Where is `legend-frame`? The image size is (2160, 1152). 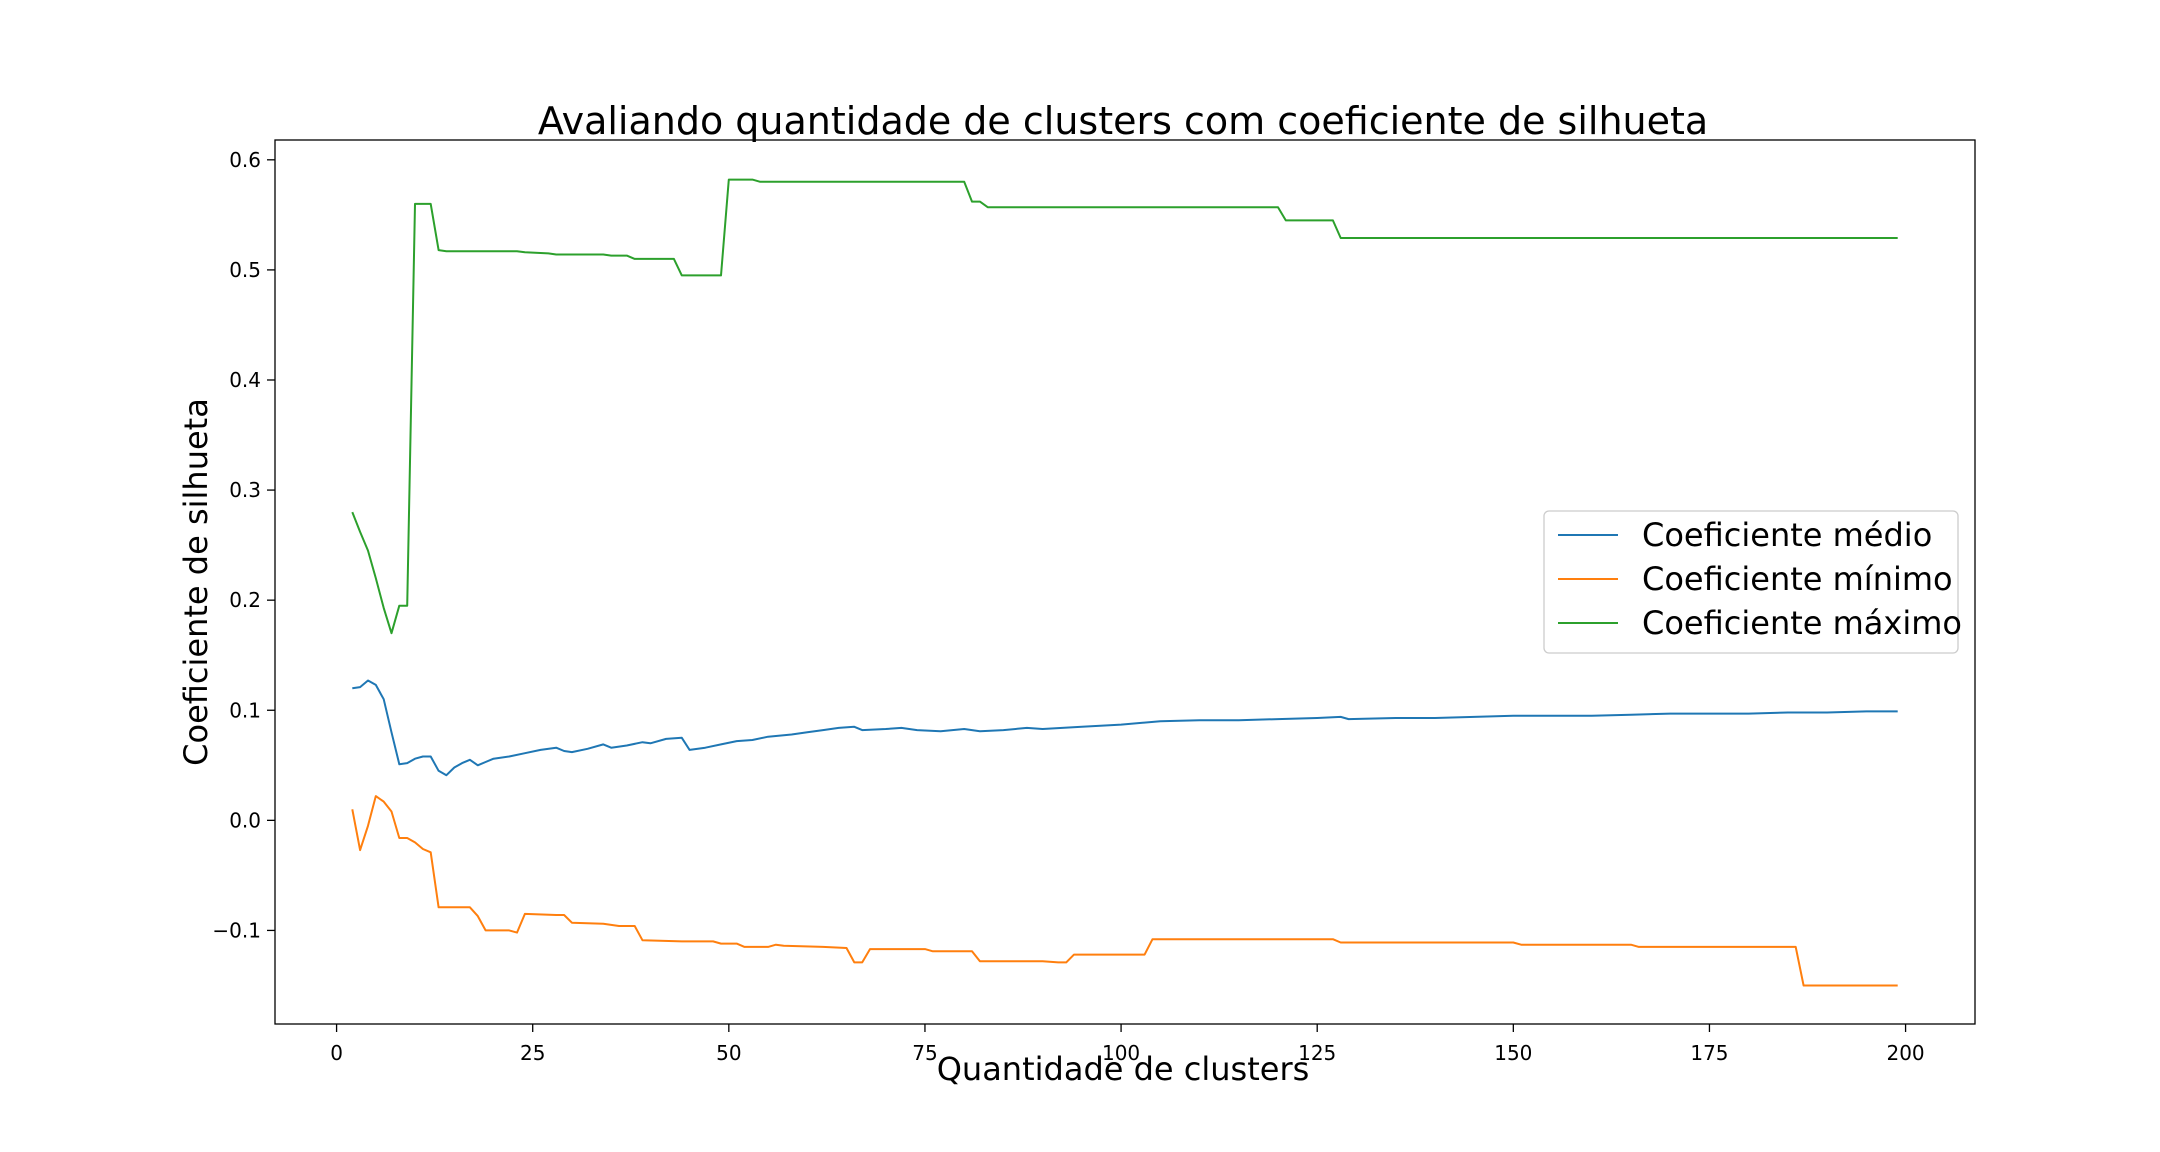 legend-frame is located at coordinates (1751, 582).